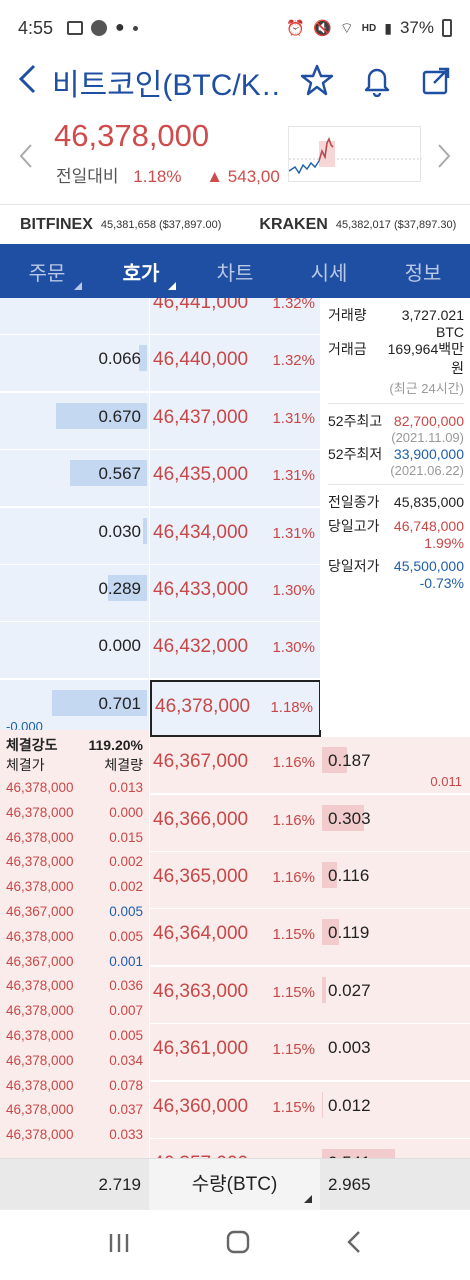  I want to click on tab-bar: 주문 호가 차트 시세 정보, so click(235, 271).